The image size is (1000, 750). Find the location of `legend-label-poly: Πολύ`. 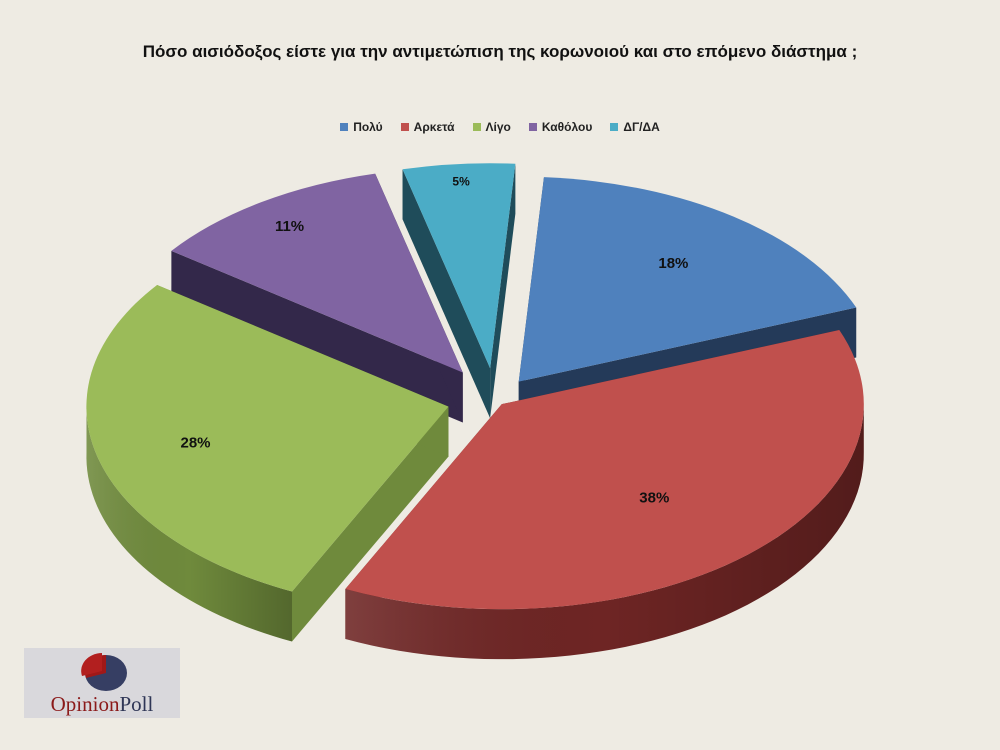

legend-label-poly: Πολύ is located at coordinates (368, 127).